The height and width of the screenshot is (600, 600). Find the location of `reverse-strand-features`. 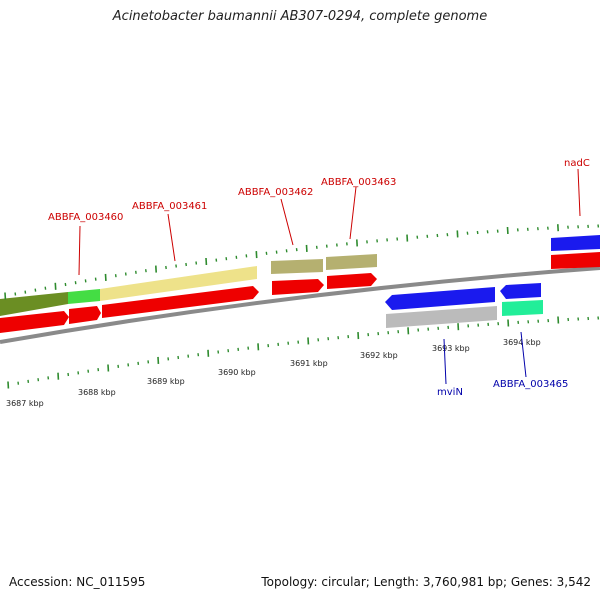

reverse-strand-features is located at coordinates (464, 305).